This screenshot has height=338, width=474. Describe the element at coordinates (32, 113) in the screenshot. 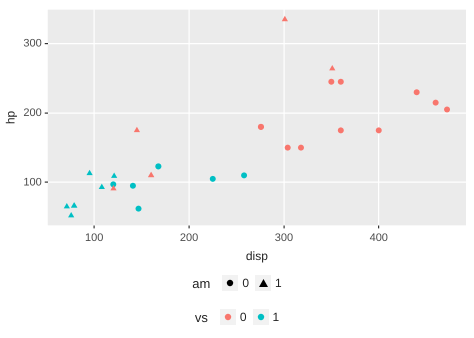

I see `y-tick-label: 200` at that location.